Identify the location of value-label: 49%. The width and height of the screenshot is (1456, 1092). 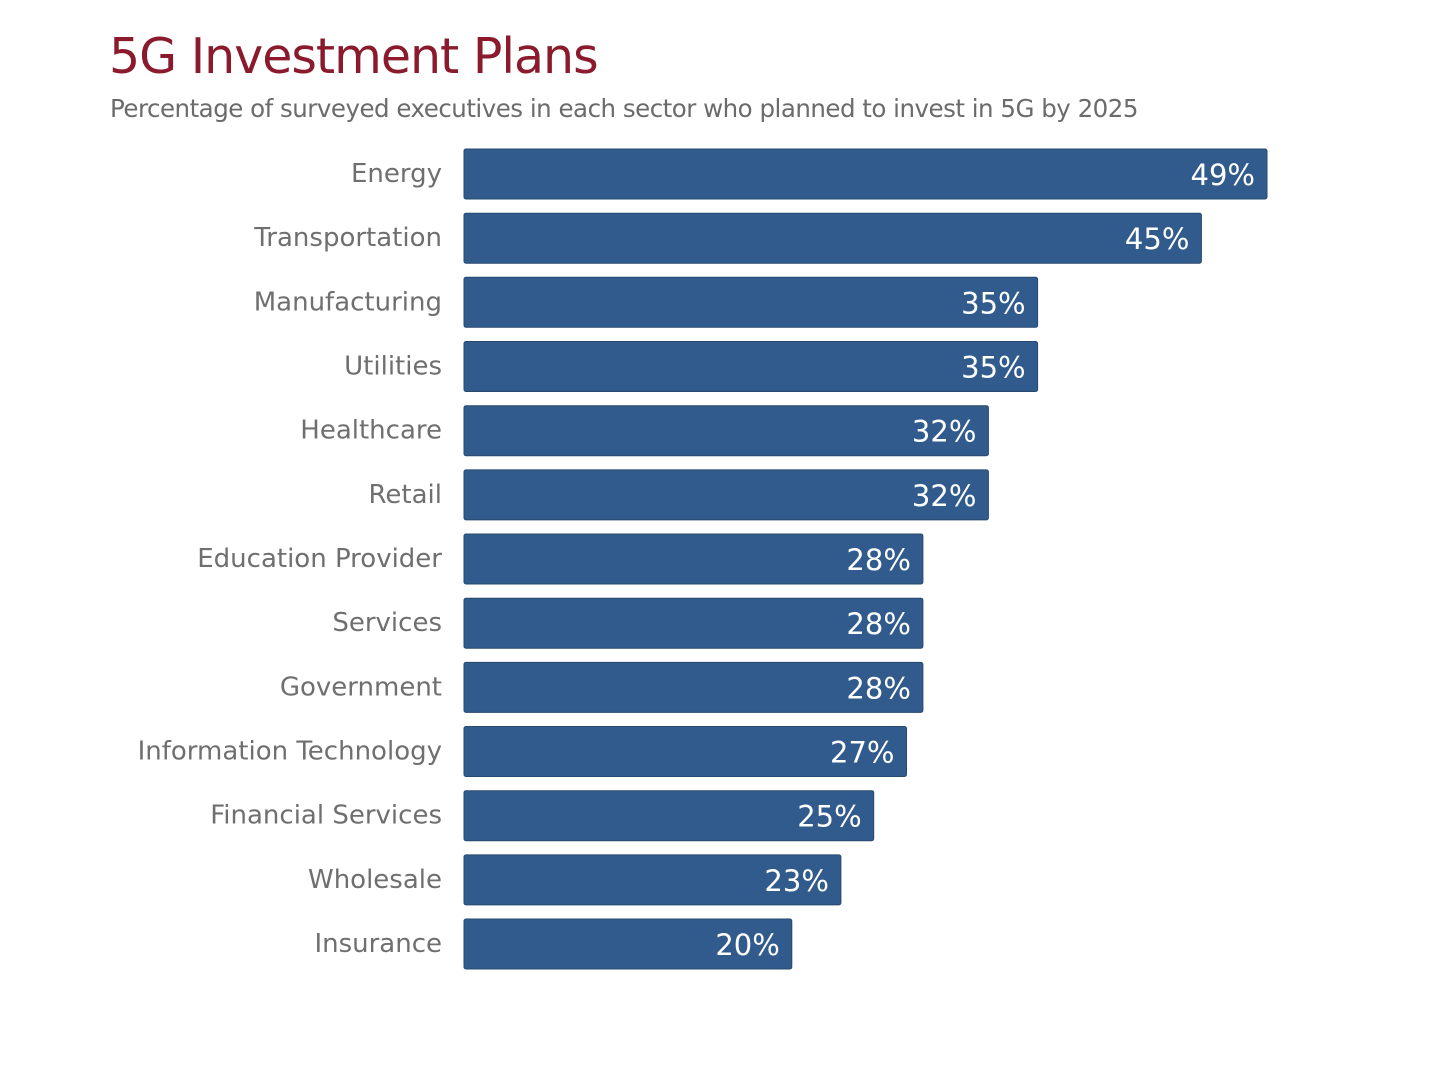
(1223, 175).